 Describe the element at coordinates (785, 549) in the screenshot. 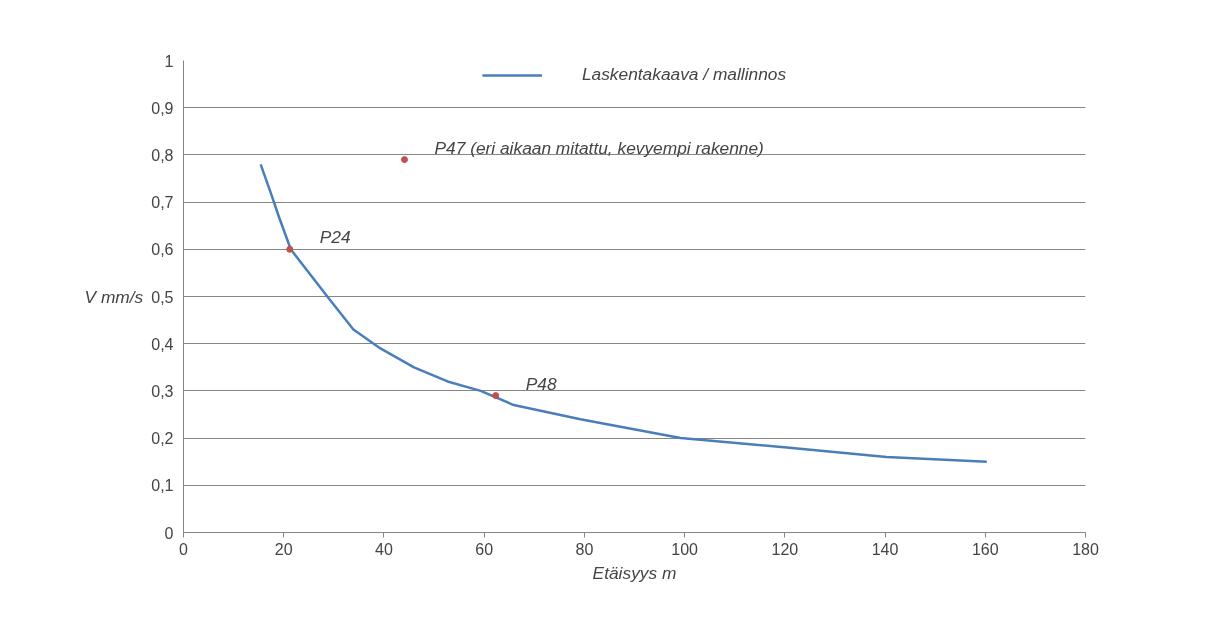

I see `x-tick-label: 120` at that location.